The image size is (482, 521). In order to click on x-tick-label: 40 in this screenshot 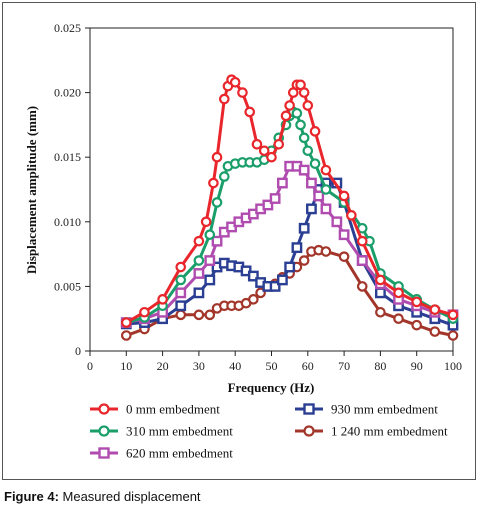, I will do `click(235, 366)`.